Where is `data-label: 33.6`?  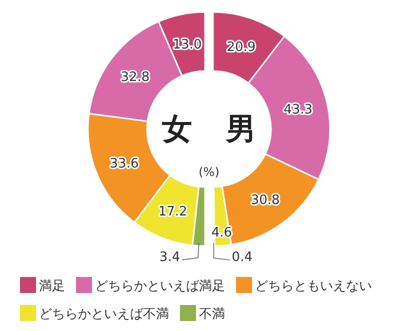
data-label: 33.6 is located at coordinates (124, 164).